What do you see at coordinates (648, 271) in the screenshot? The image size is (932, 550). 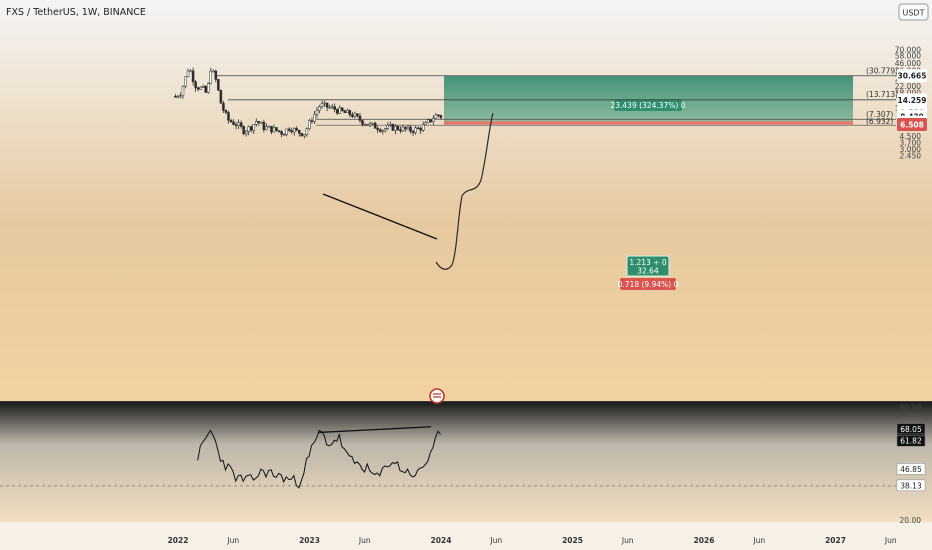 I see `ratio-value: 32.64` at bounding box center [648, 271].